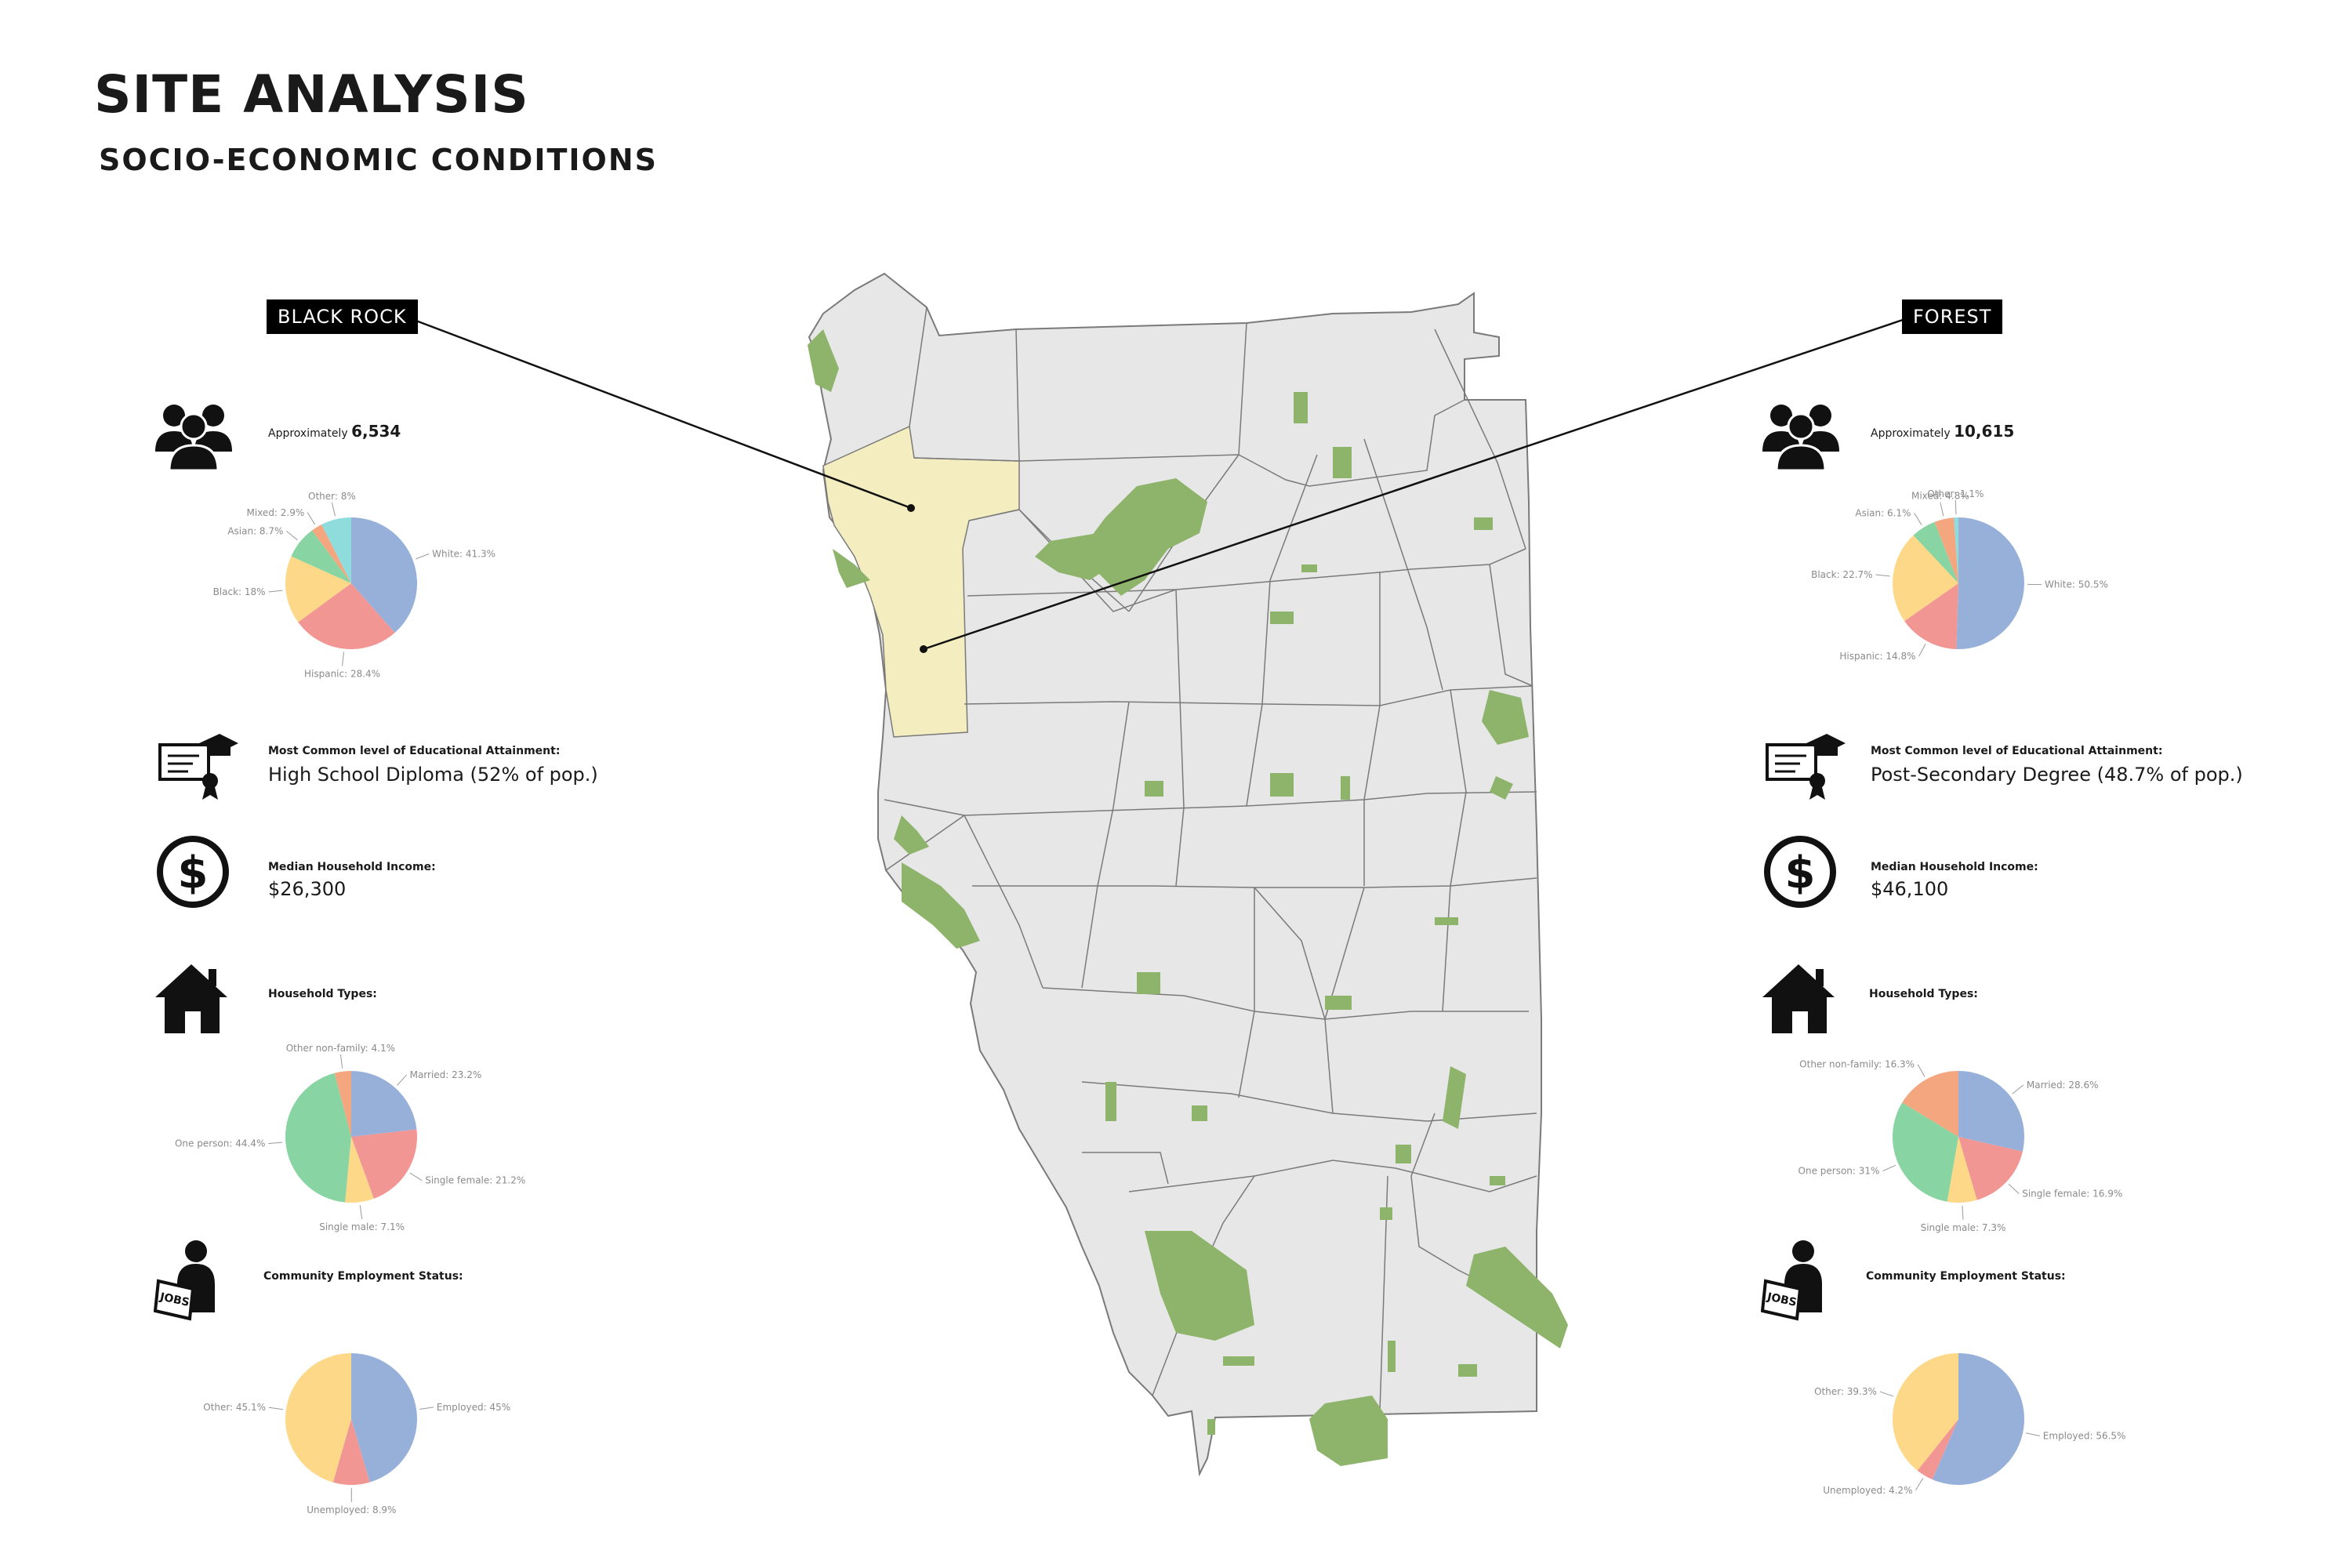 The width and height of the screenshot is (2352, 1568). I want to click on pie-slice-label: Other non-family: 4.1%, so click(340, 1048).